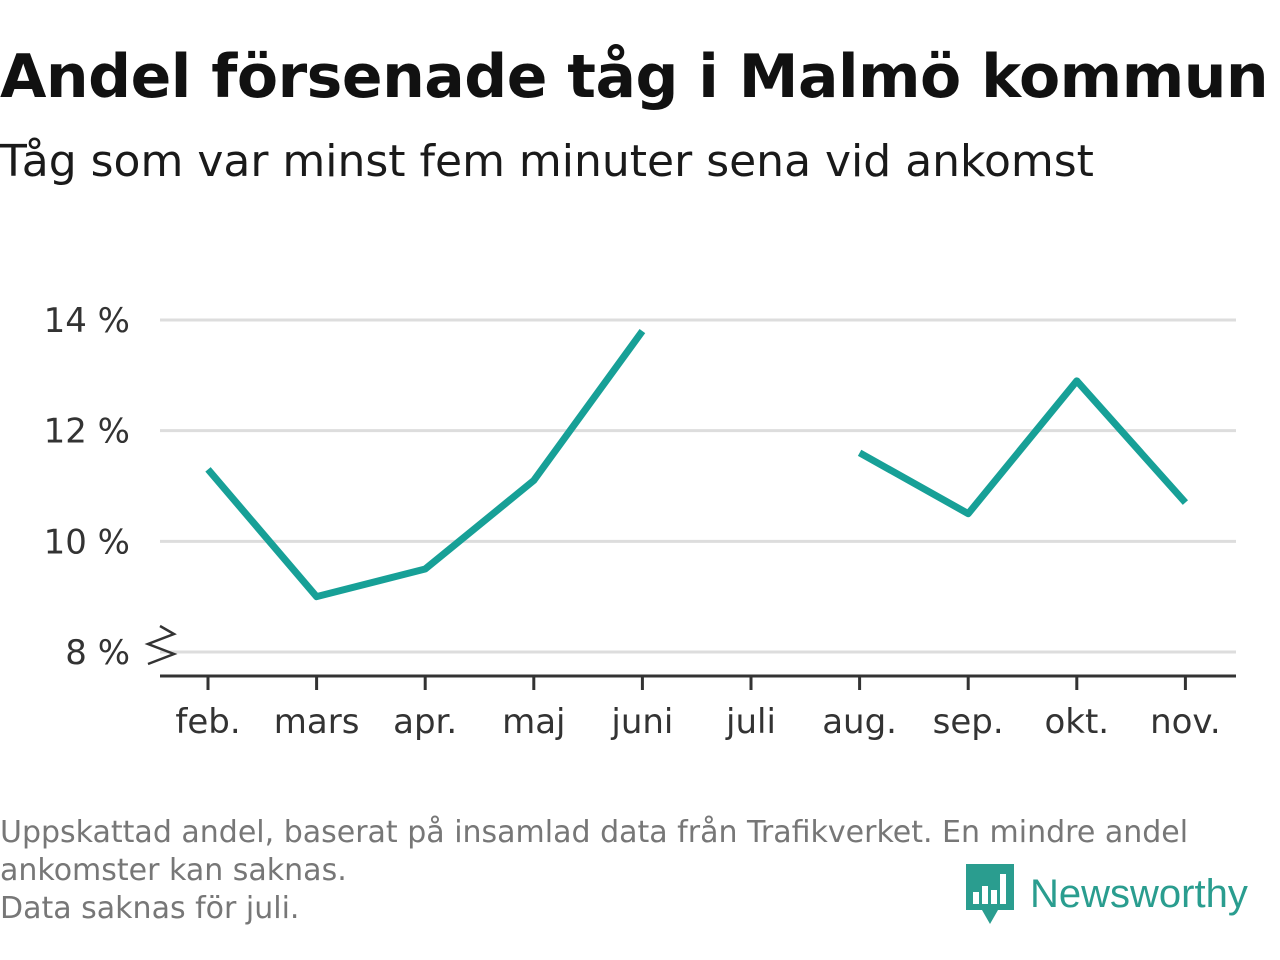  What do you see at coordinates (161, 645) in the screenshot?
I see `axis-break-marker` at bounding box center [161, 645].